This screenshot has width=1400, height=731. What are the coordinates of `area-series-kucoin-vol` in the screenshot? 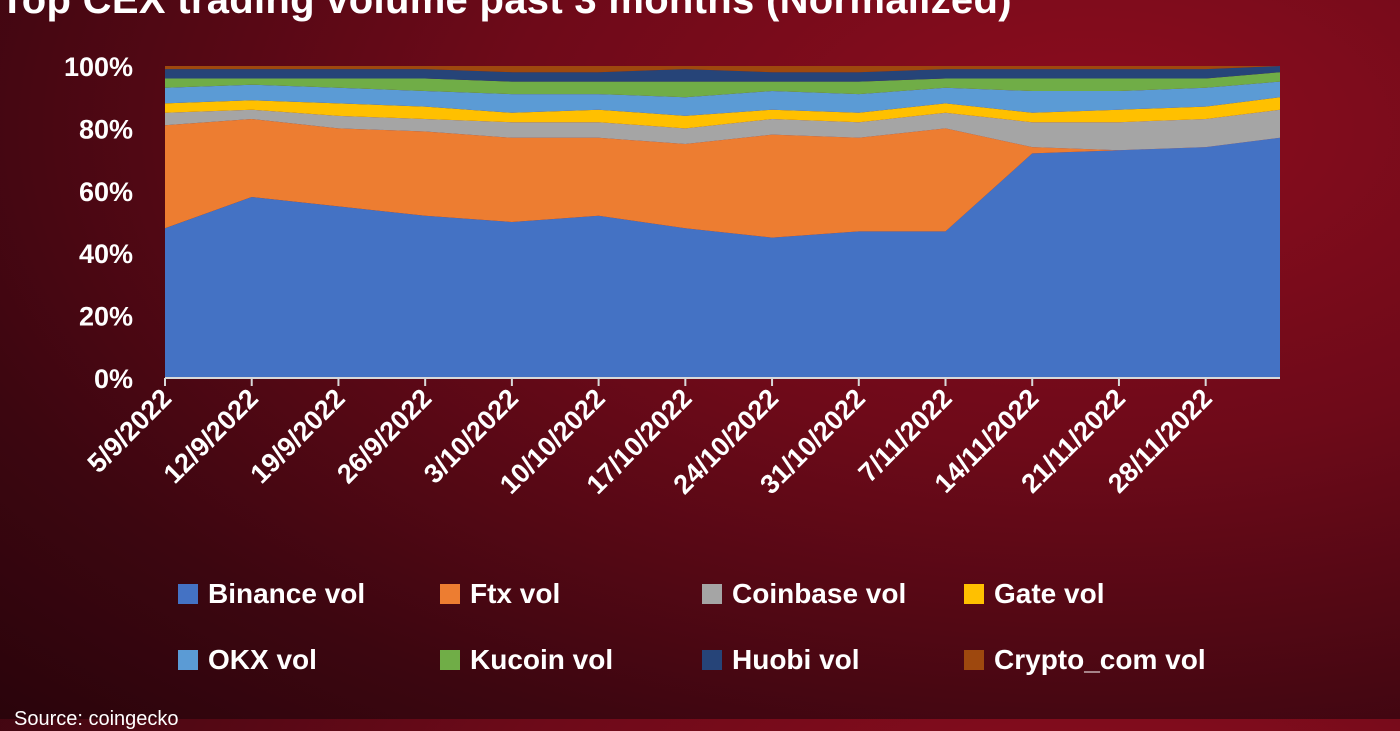 It's located at (722, 85).